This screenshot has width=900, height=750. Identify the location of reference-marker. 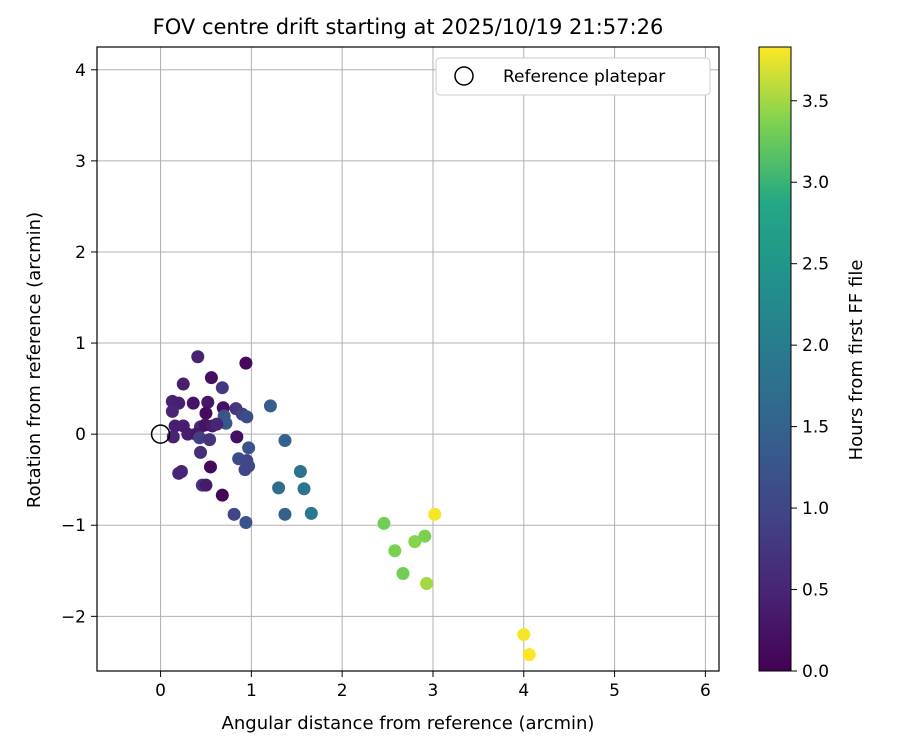
(160, 434).